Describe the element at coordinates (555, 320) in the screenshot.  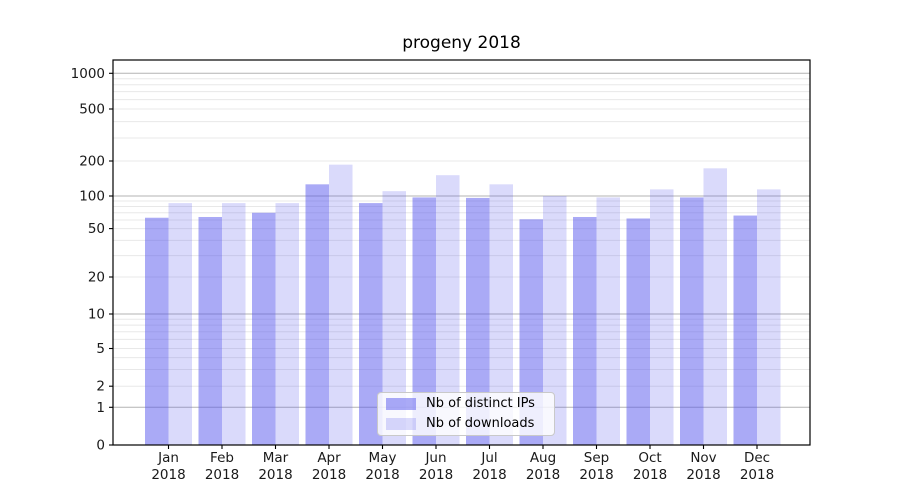
I see `bar-downloads-aug` at that location.